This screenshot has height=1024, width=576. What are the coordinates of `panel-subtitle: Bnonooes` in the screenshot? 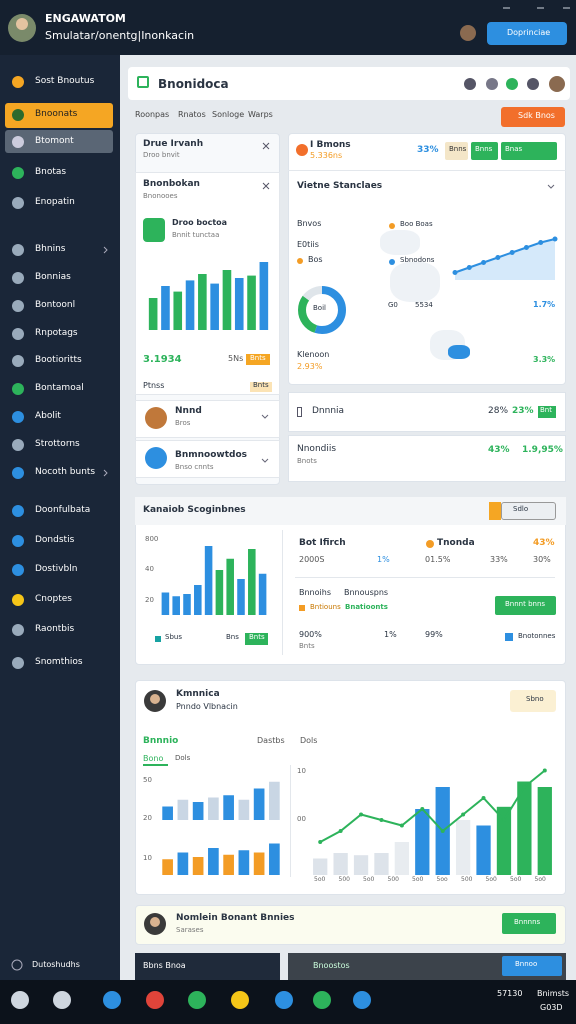 It's located at (160, 196).